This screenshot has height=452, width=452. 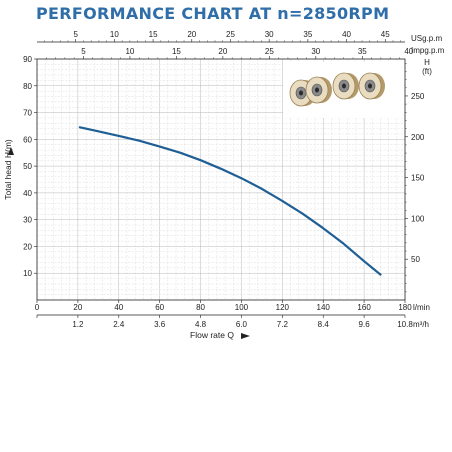 I want to click on usgpm-tick-label: 20, so click(x=191, y=34).